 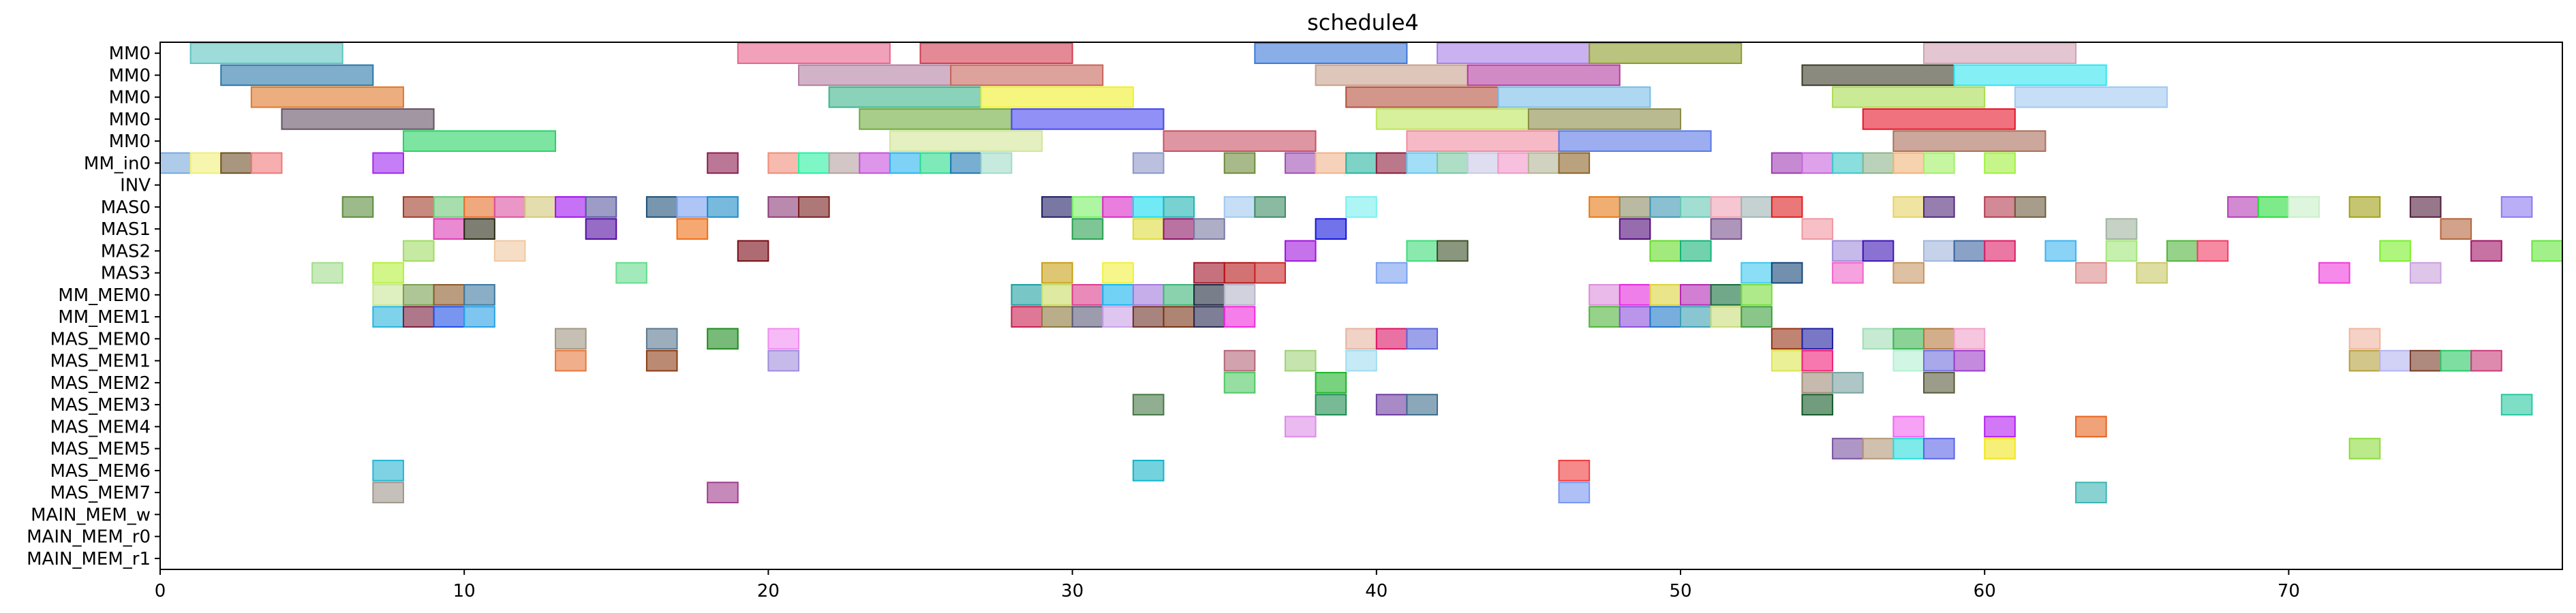 I want to click on y-tick-label: MM_MEM1, so click(x=105, y=317).